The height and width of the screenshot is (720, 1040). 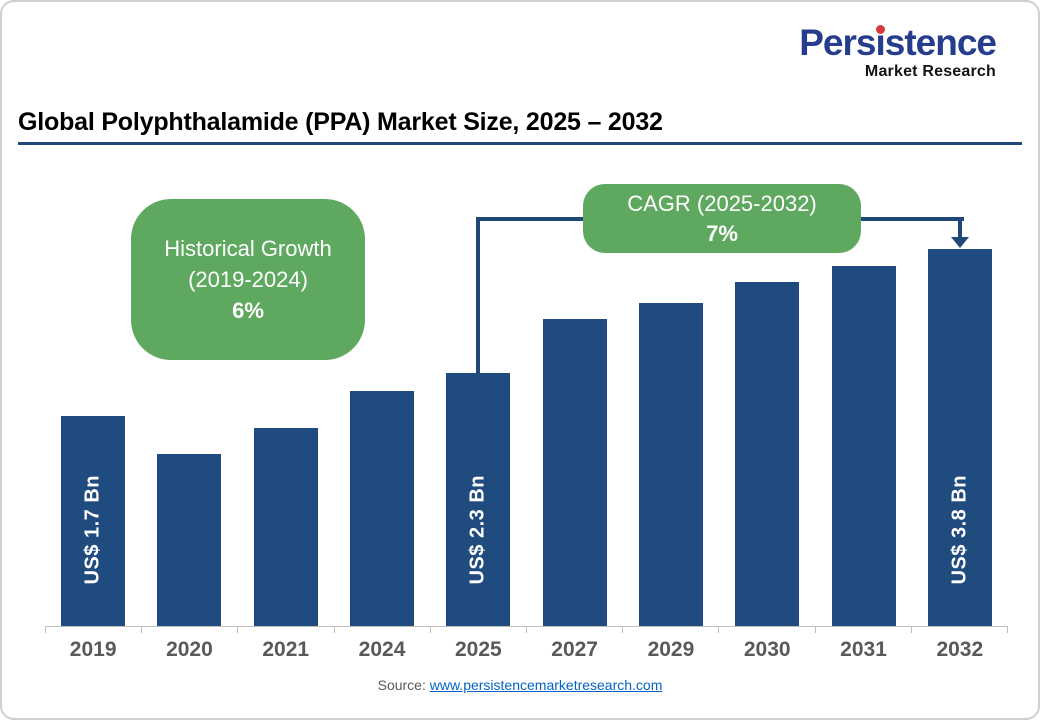 What do you see at coordinates (767, 649) in the screenshot?
I see `x-tick-label-2030: 2030` at bounding box center [767, 649].